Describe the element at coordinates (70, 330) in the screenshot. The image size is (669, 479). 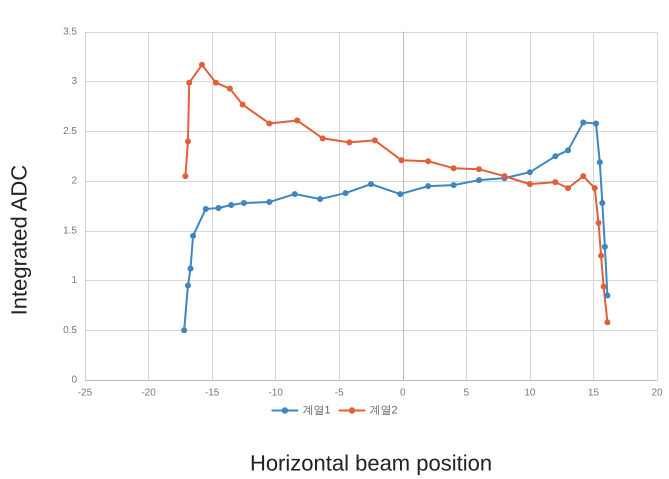
I see `y-tick-label: 0.5` at that location.